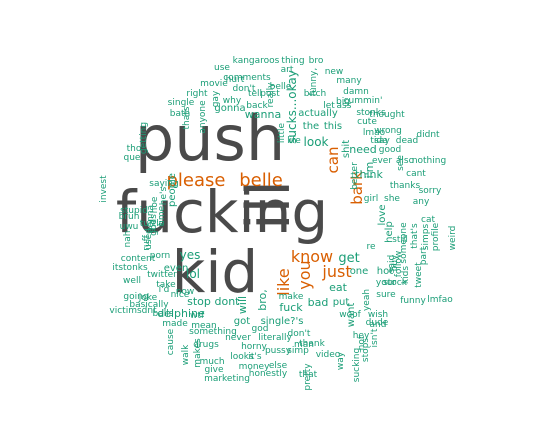  Describe the element at coordinates (147, 242) in the screenshot. I see `cloud-word: ruff` at that location.